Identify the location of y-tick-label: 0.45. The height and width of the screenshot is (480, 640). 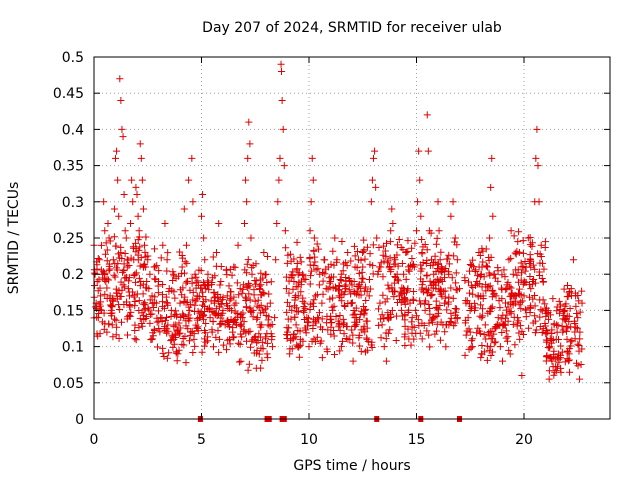
(68, 94).